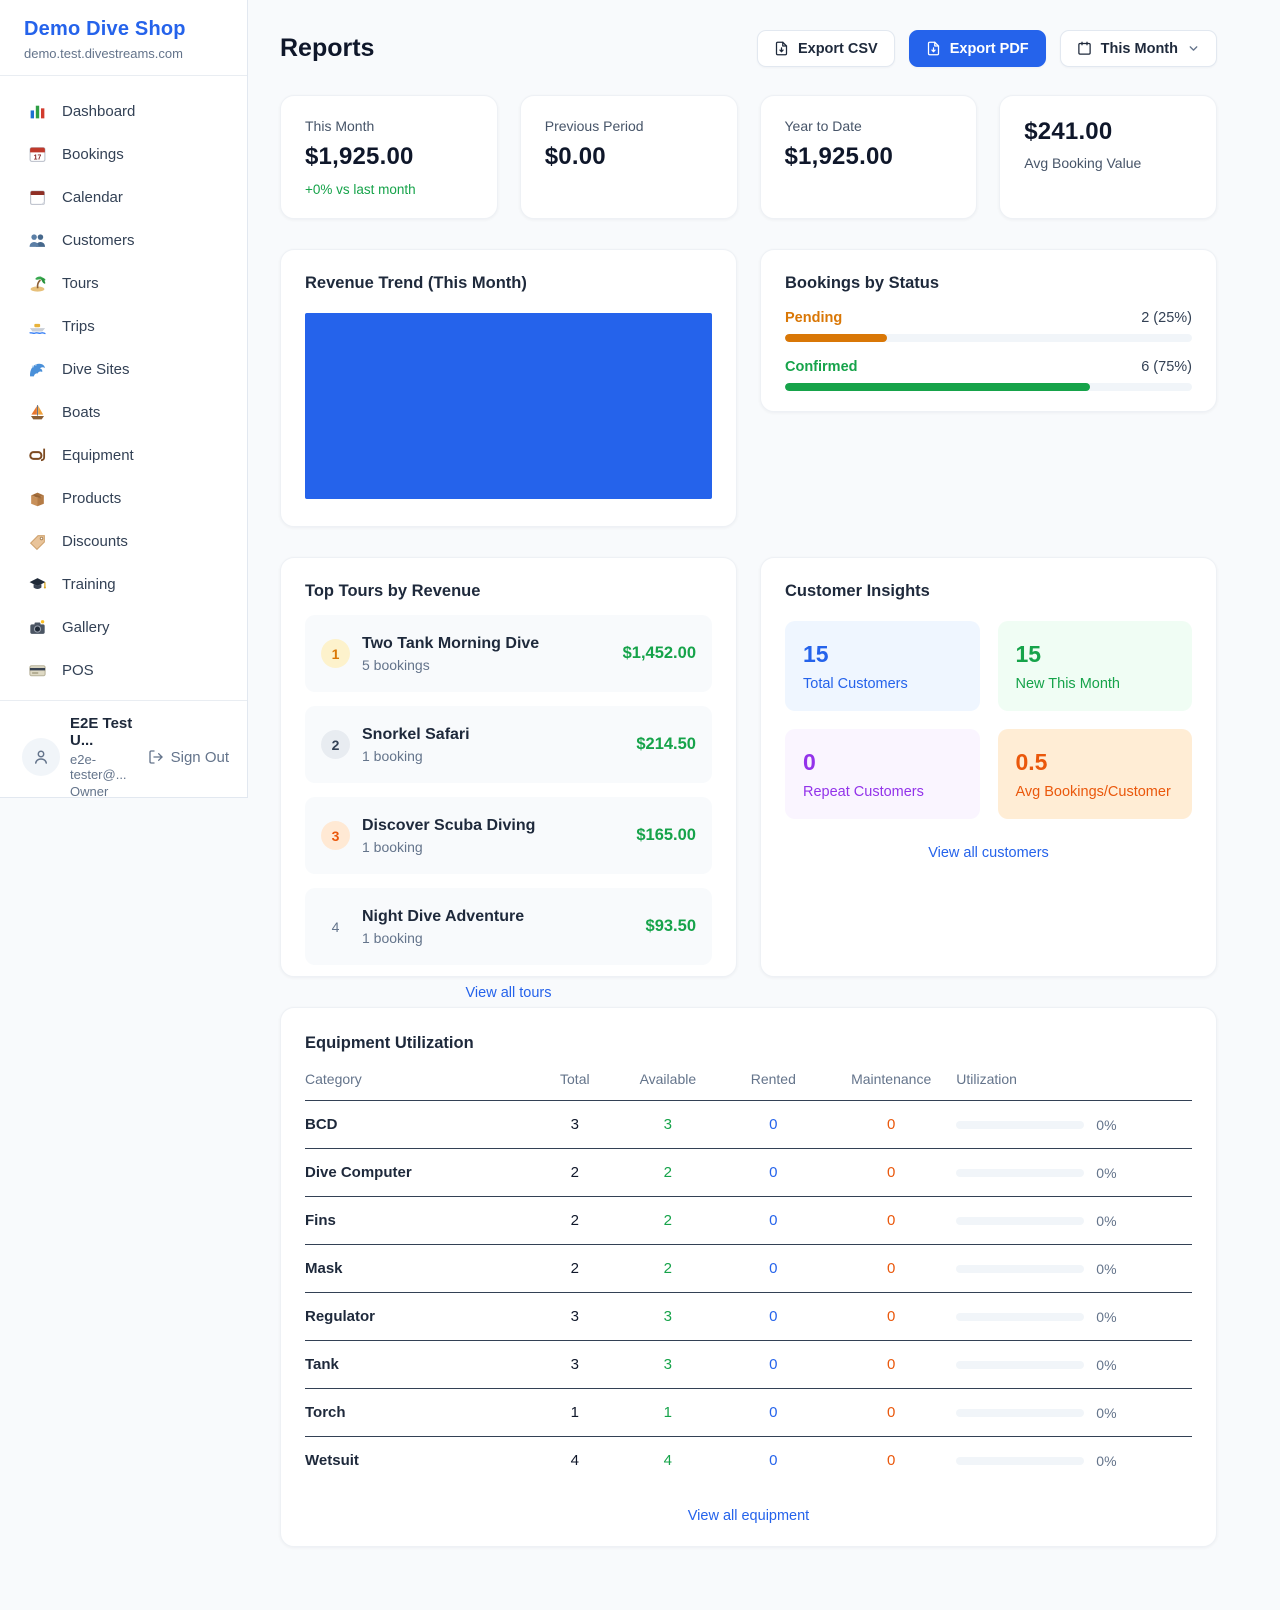 The image size is (1280, 1610). Describe the element at coordinates (748, 1516) in the screenshot. I see `view-all-equipment-link: View all equipment` at that location.